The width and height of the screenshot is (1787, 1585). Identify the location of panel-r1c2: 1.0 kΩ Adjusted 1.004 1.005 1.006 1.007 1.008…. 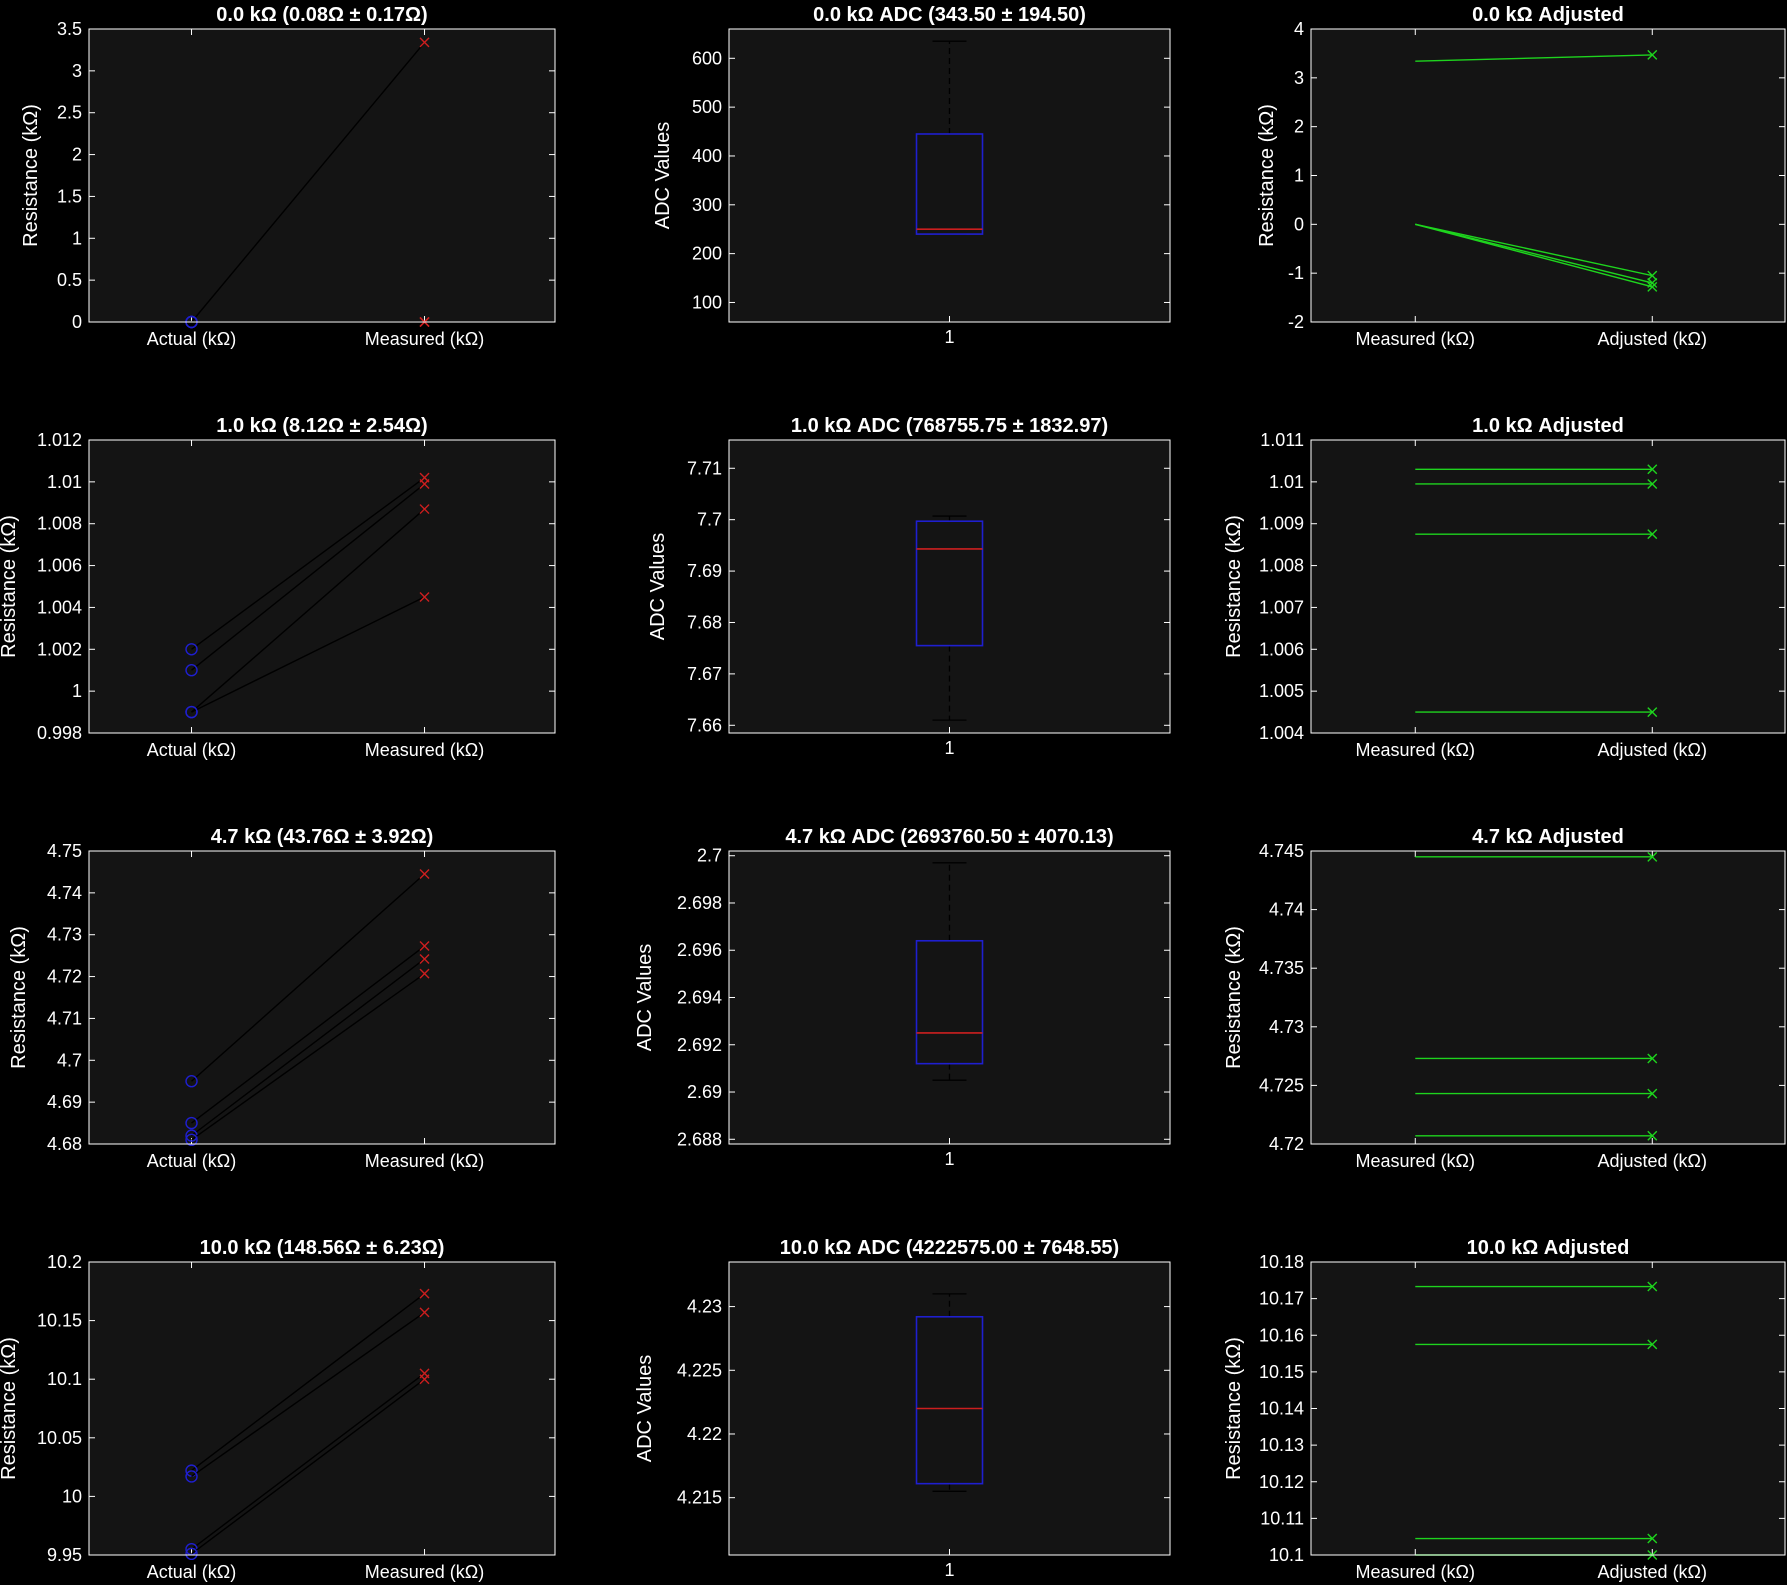
(1504, 587).